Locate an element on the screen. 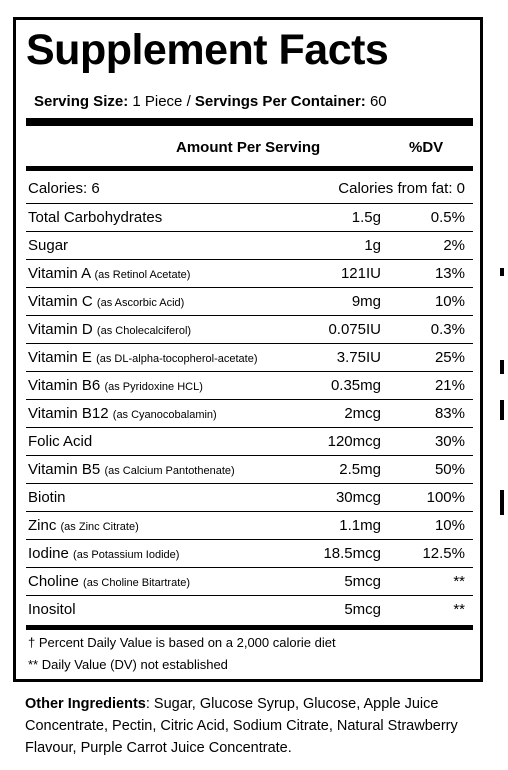  nutrient-name: Vitamin D (as Cholecalciferol) is located at coordinates (109, 330).